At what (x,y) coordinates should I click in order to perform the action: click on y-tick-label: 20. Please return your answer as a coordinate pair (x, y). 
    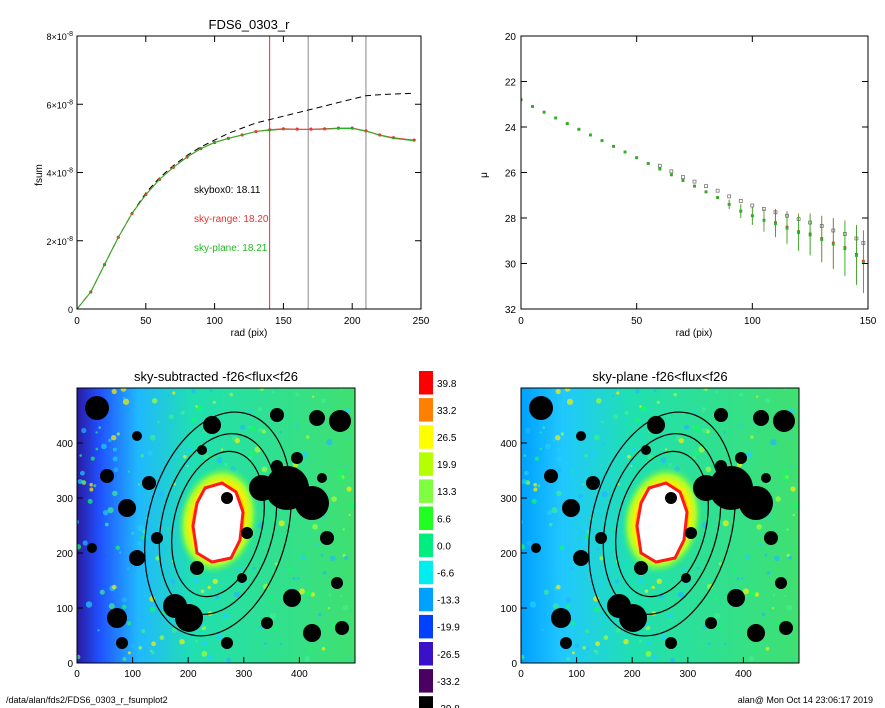
    Looking at the image, I should click on (511, 37).